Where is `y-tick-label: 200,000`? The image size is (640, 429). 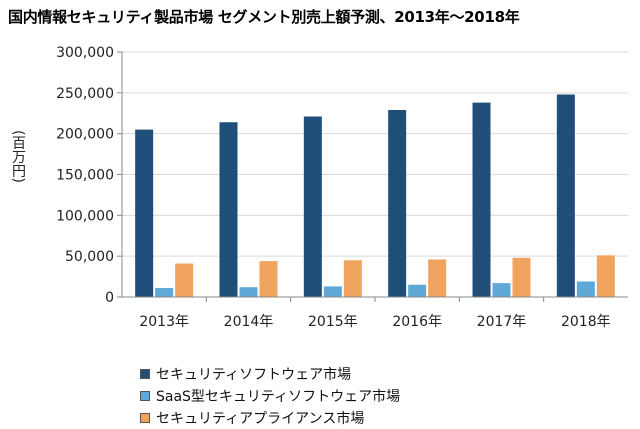 y-tick-label: 200,000 is located at coordinates (85, 135).